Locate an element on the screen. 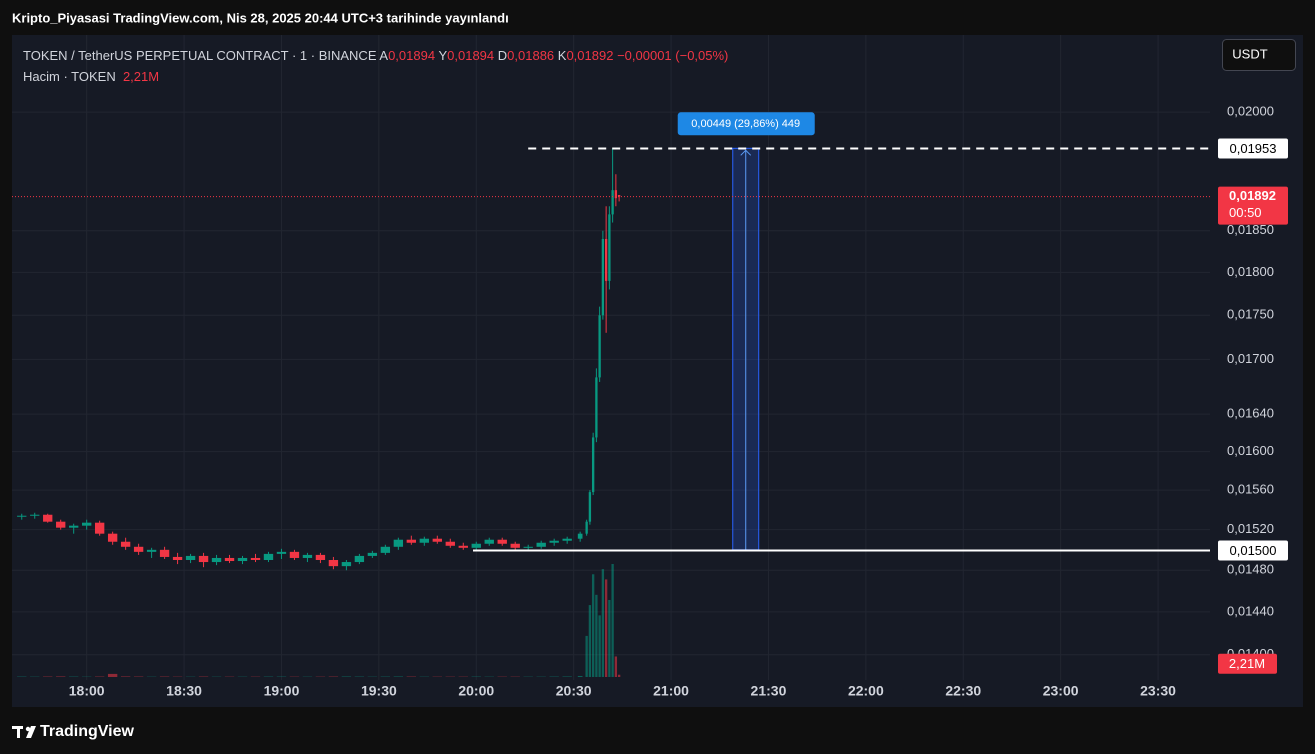 Image resolution: width=1315 pixels, height=754 pixels. volume-legend-label: Hacim · TOKEN is located at coordinates (69, 76).